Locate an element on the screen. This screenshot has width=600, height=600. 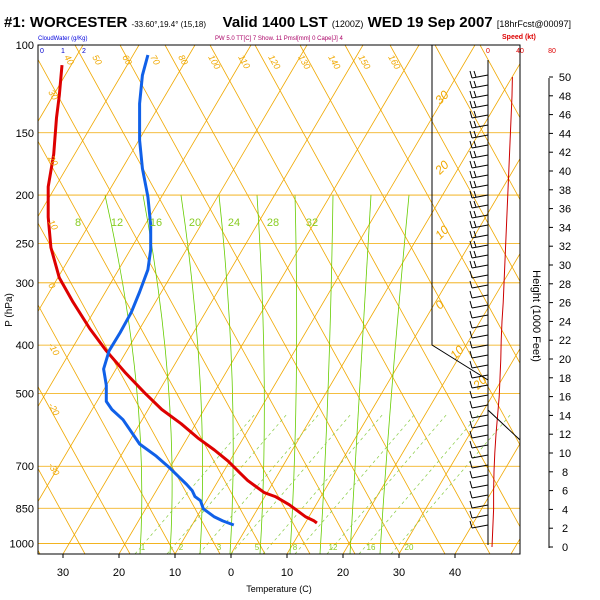
wind-speed-line is located at coordinates (502, 312).